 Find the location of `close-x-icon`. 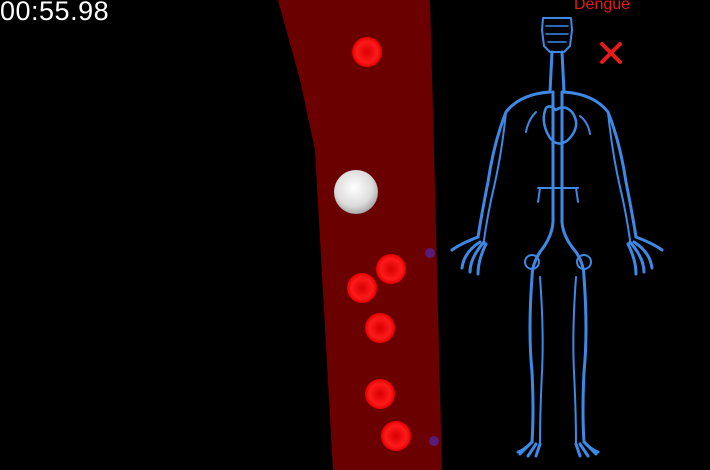

close-x-icon is located at coordinates (611, 53).